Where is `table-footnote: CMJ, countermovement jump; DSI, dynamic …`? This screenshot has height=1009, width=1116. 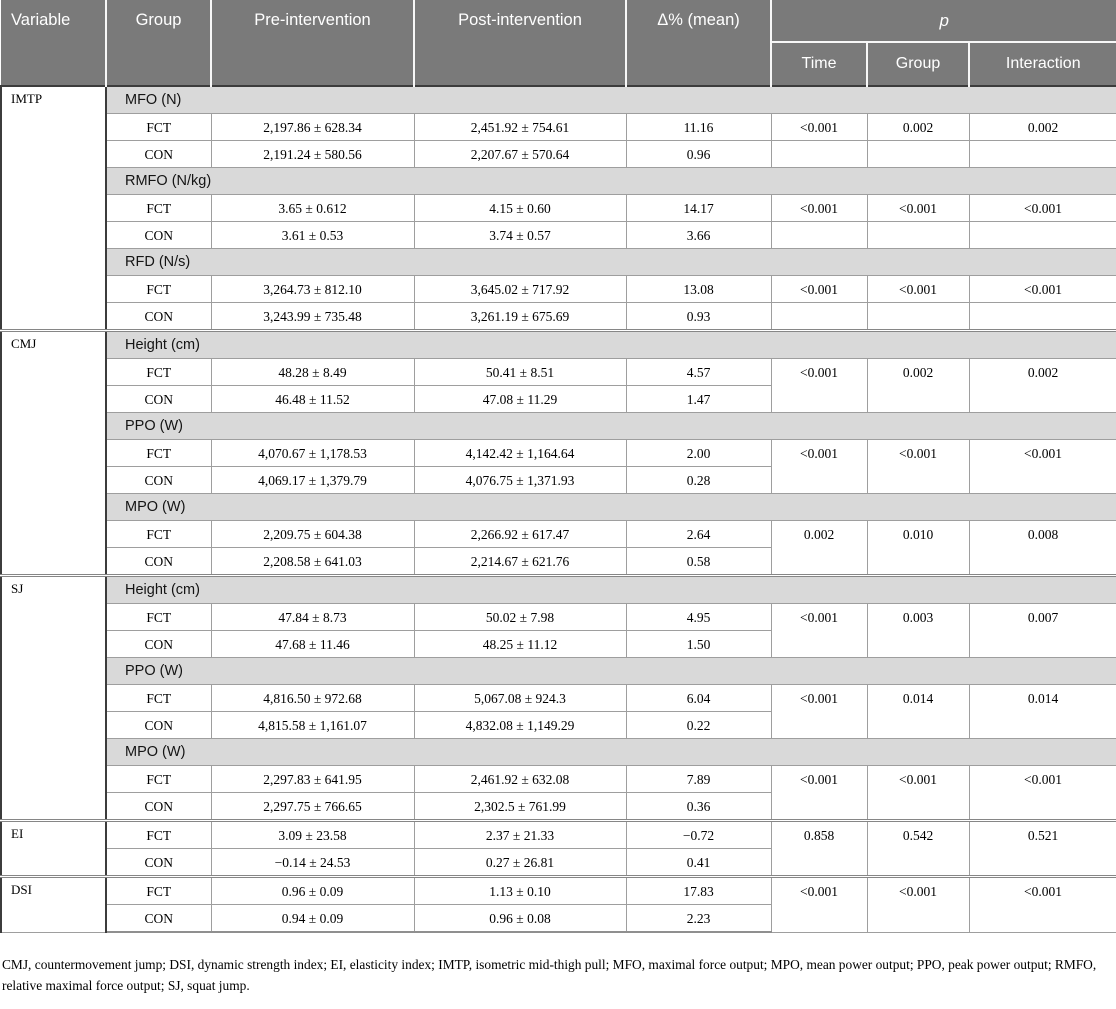 table-footnote: CMJ, countermovement jump; DSI, dynamic … is located at coordinates (549, 975).